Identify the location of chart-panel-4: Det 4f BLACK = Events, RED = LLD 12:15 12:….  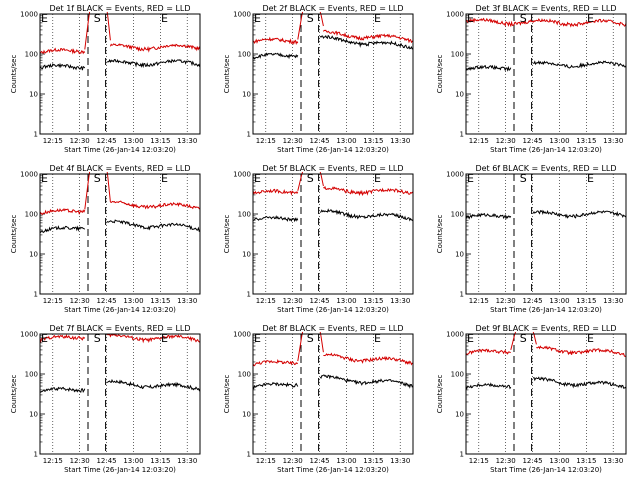
(105, 239).